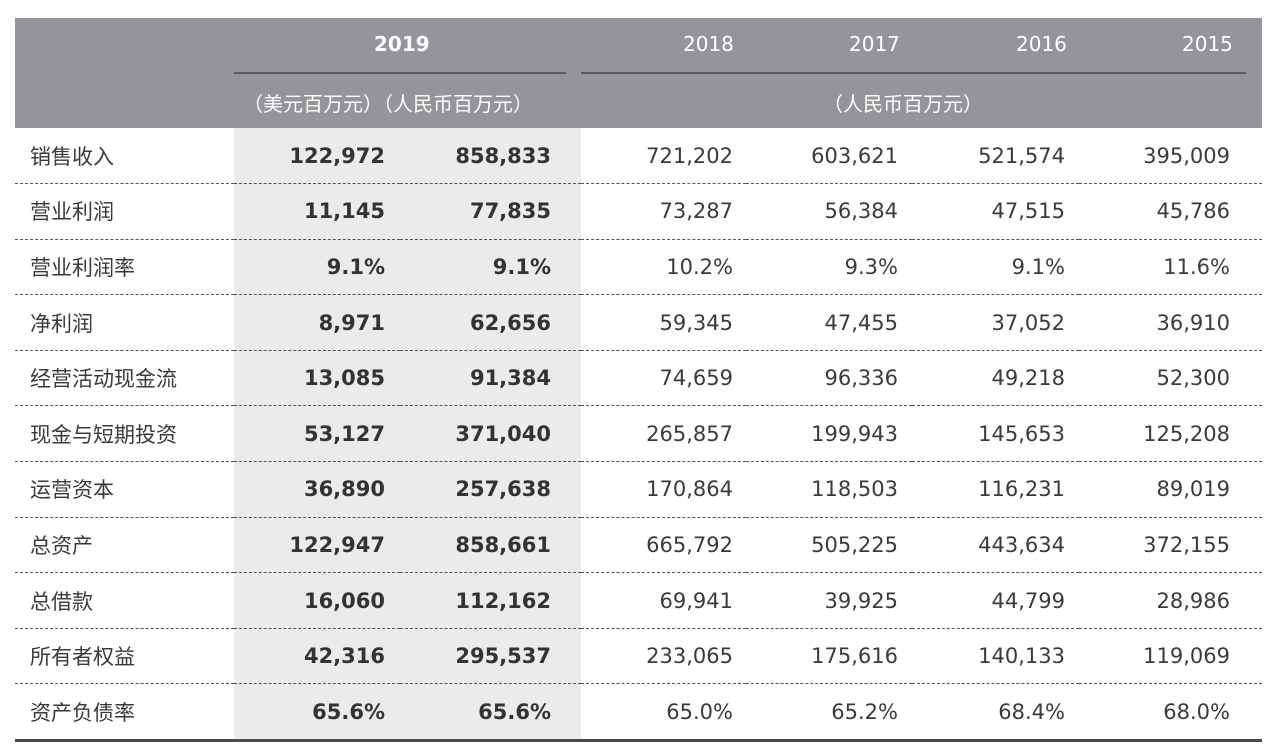 Image resolution: width=1273 pixels, height=751 pixels. What do you see at coordinates (503, 155) in the screenshot?
I see `table-cell: 858,833` at bounding box center [503, 155].